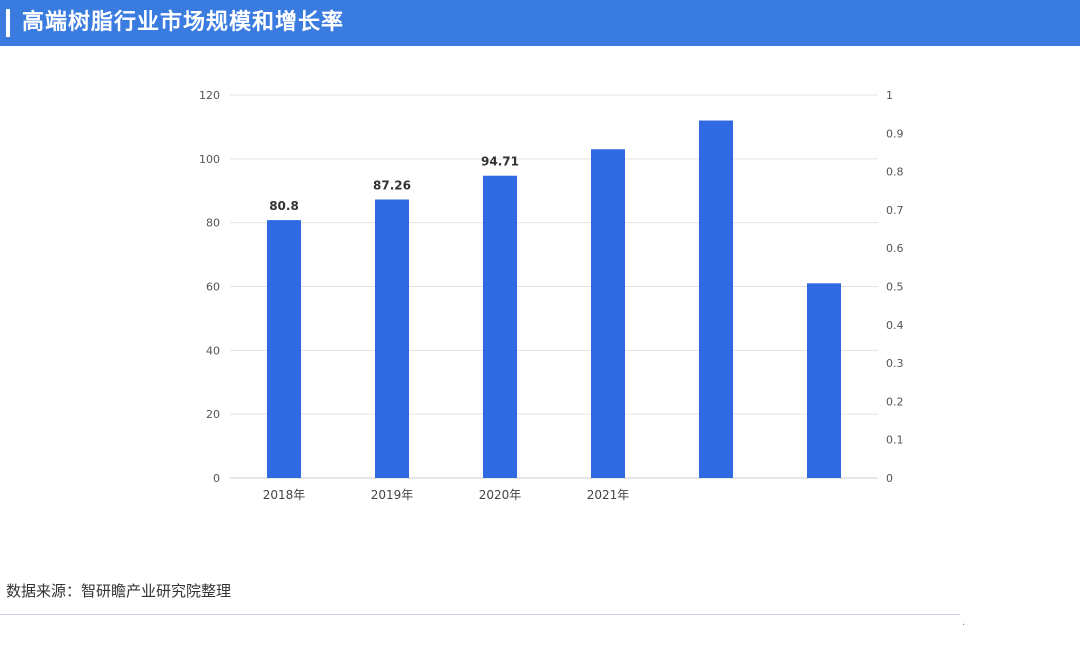  I want to click on y2-tick-label: 0.9, so click(895, 133).